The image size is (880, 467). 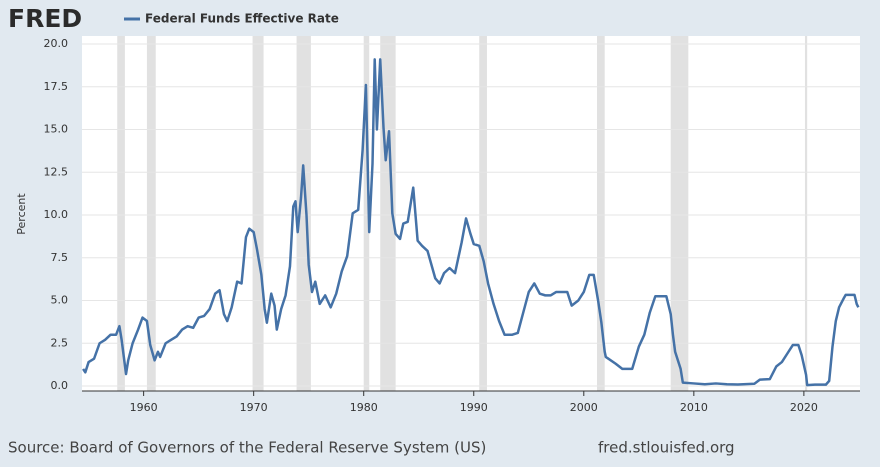 I want to click on x-tick-label: 1990, so click(x=474, y=407).